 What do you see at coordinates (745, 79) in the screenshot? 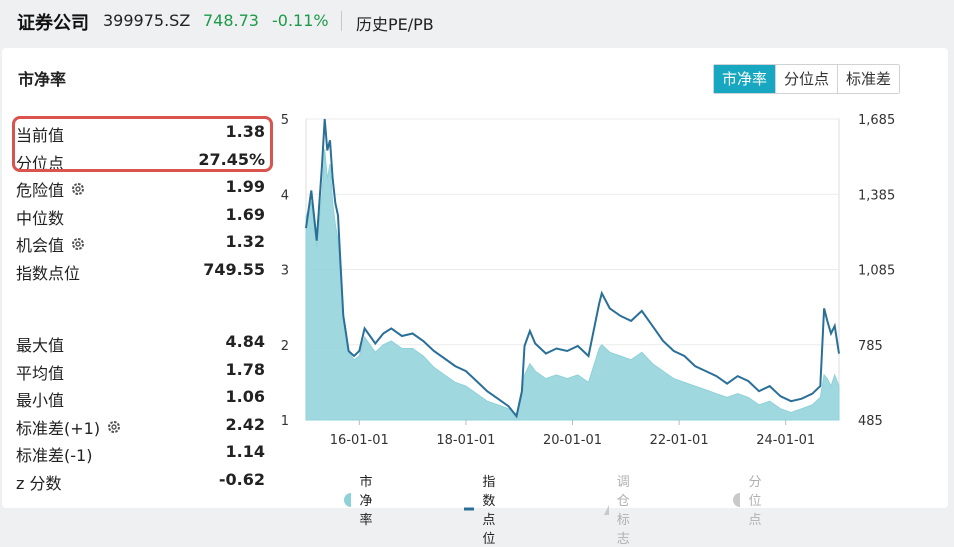
I see `tab-pb: 市净率` at bounding box center [745, 79].